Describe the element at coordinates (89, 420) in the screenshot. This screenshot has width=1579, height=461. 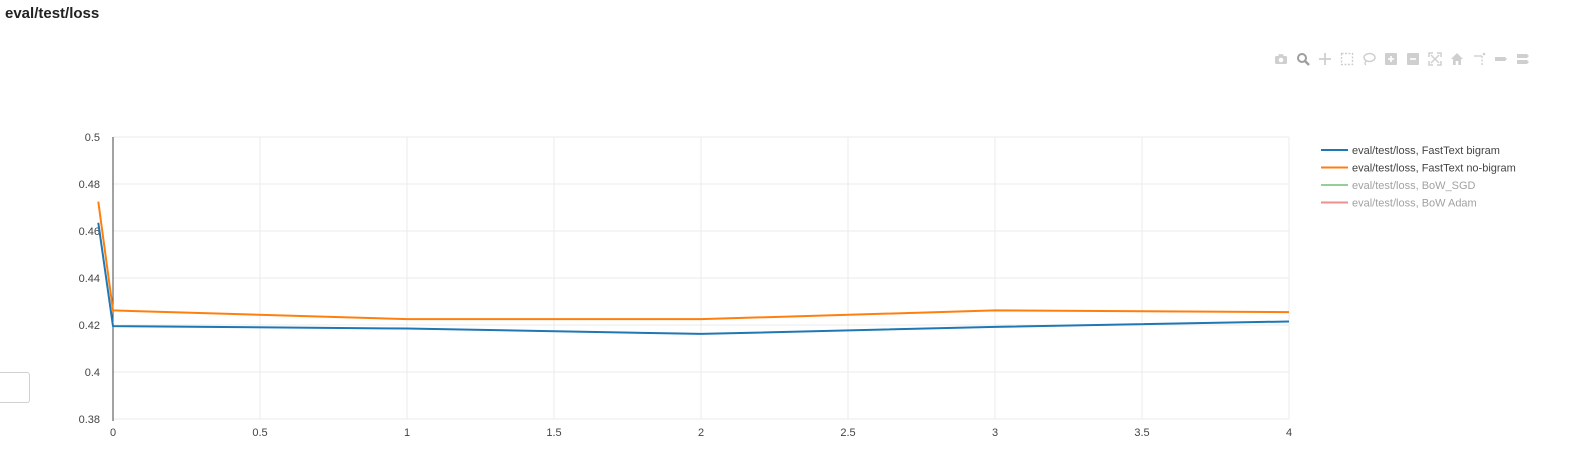
I see `y-tick-label: 0.38` at that location.